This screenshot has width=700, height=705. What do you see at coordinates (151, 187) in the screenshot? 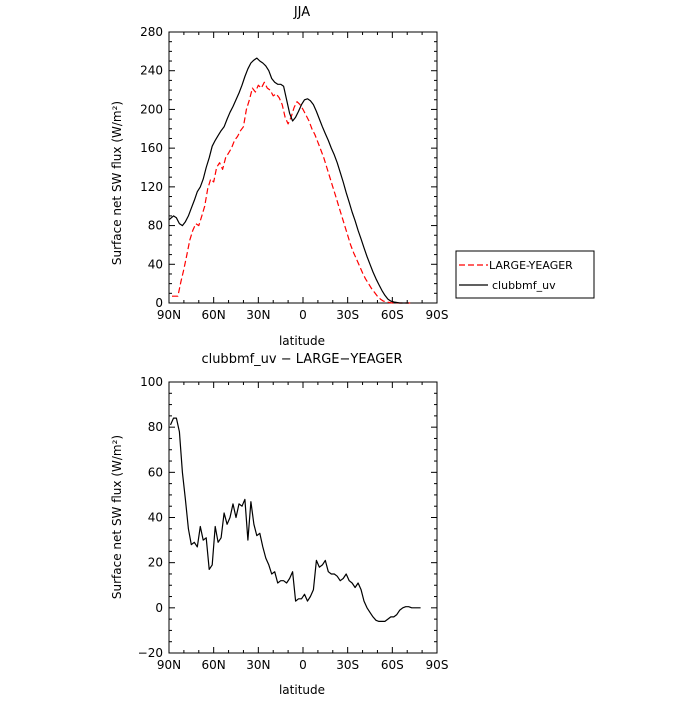
I see `y-tick-label: 120` at bounding box center [151, 187].